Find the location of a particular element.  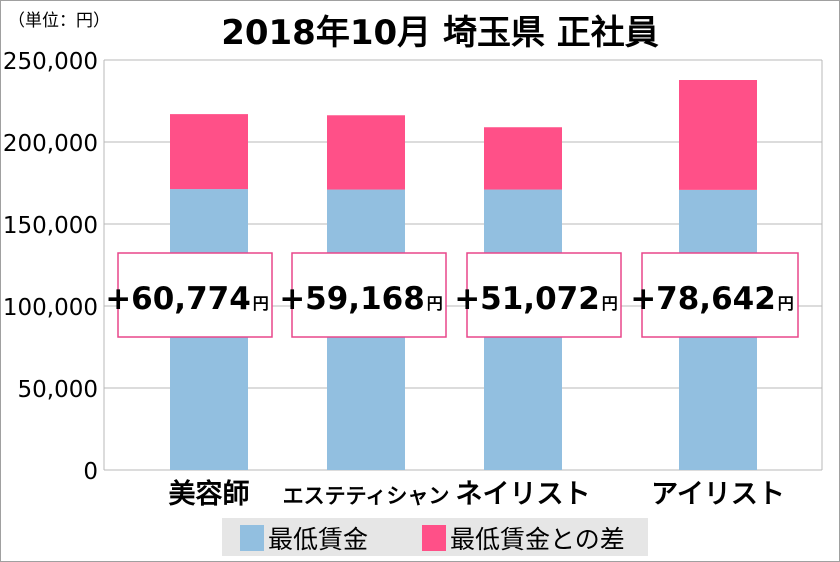

difference-label: +78,642 円 is located at coordinates (712, 299).